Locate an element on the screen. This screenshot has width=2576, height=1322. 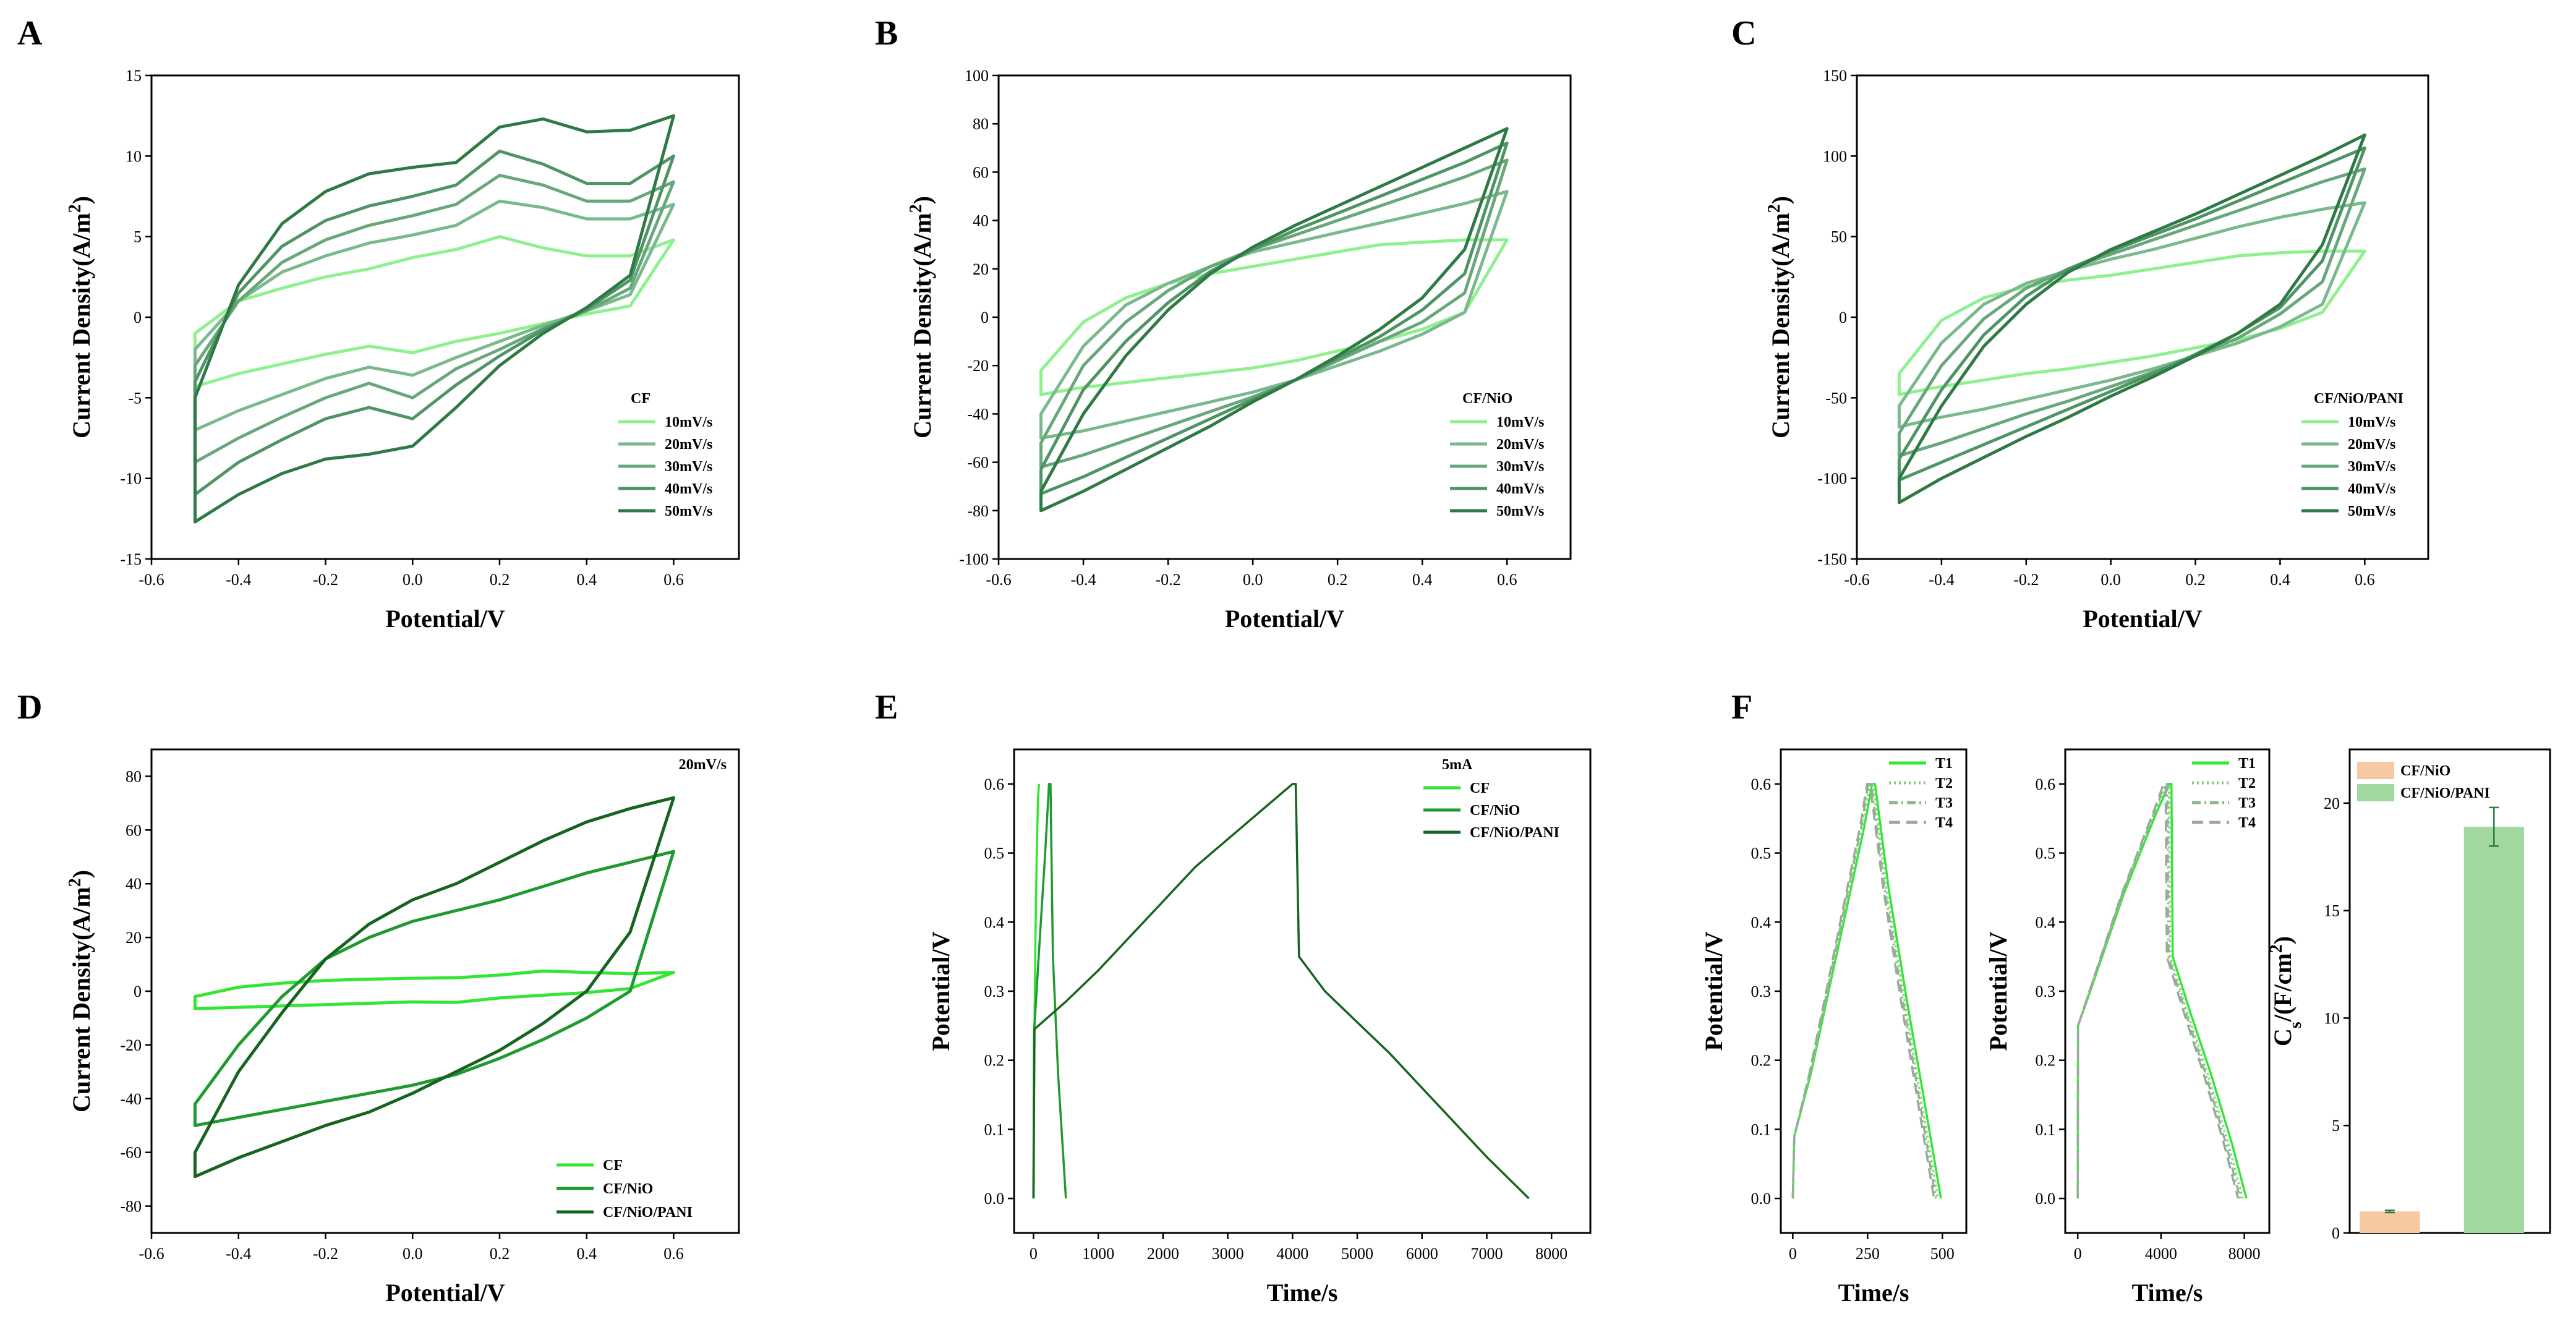
legend: CF/NiO 10mV/s 20mV/s 30mV/s 40mV/s 50mV/s is located at coordinates (1497, 455).